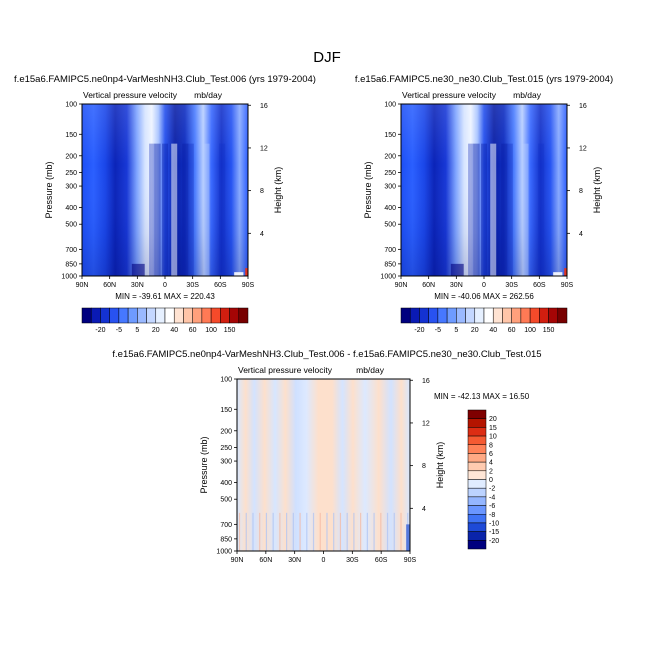 The width and height of the screenshot is (654, 654). I want to click on colorbar-label: -8, so click(492, 515).